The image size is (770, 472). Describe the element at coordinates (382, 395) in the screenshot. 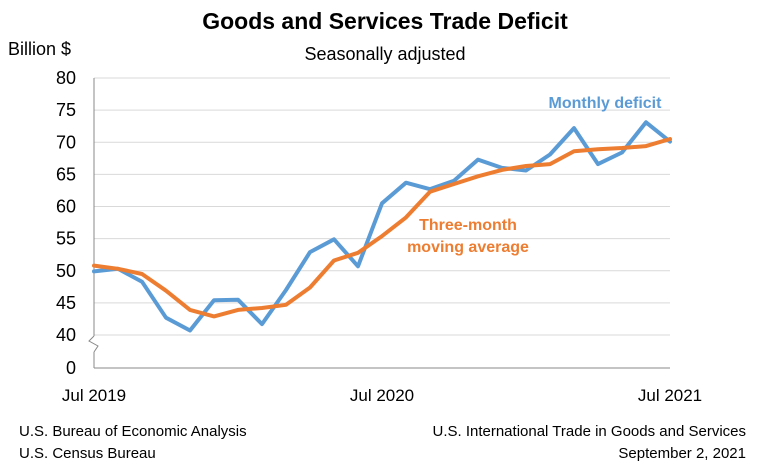

I see `x-tick-label: Jul 2020` at that location.